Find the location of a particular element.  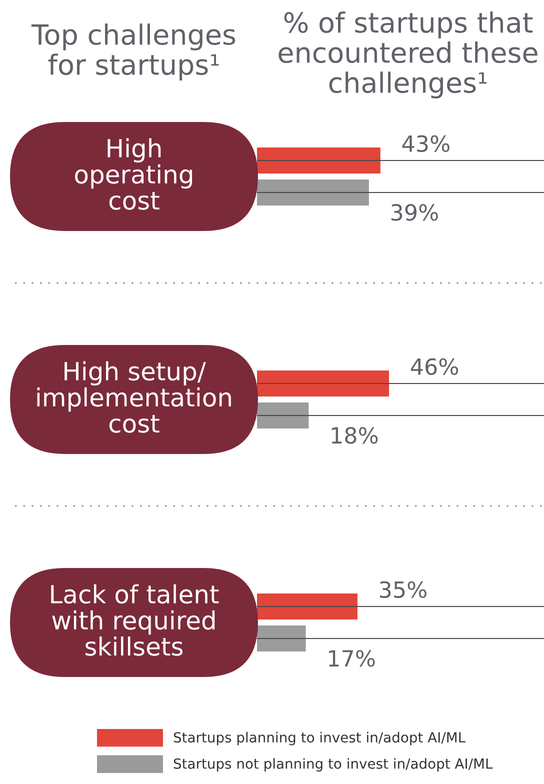

data-label: 17% is located at coordinates (352, 658).